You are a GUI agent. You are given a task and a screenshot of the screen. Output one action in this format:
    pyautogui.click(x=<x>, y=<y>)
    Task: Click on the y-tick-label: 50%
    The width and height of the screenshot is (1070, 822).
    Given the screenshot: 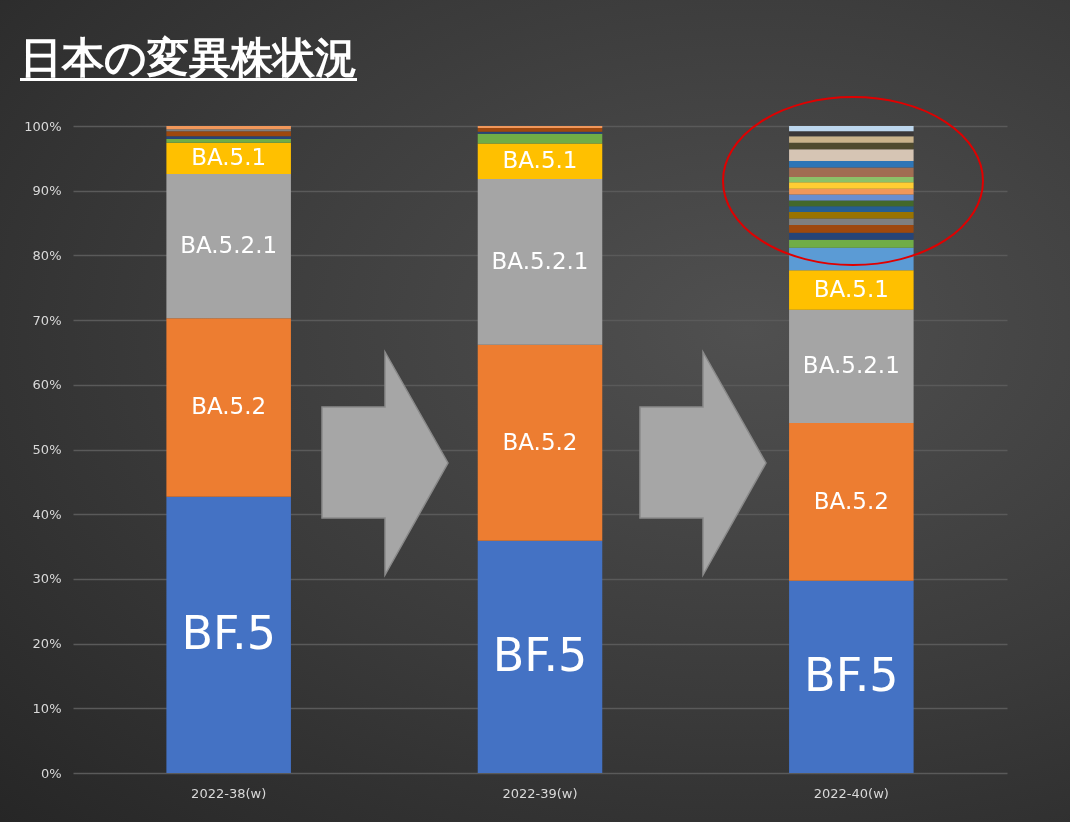 What is the action you would take?
    pyautogui.click(x=47, y=449)
    